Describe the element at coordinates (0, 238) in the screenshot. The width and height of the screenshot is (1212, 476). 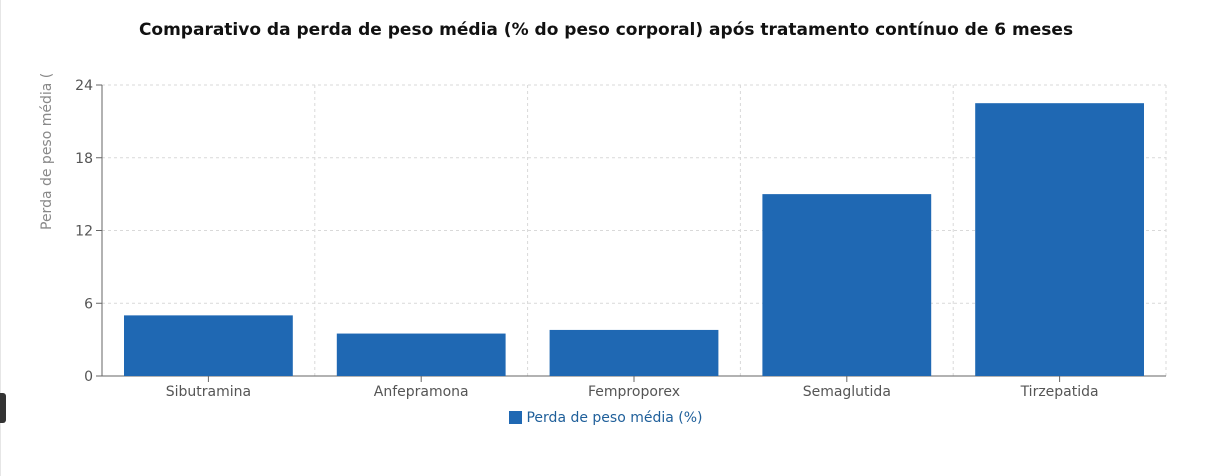
I see `window-left-edge` at that location.